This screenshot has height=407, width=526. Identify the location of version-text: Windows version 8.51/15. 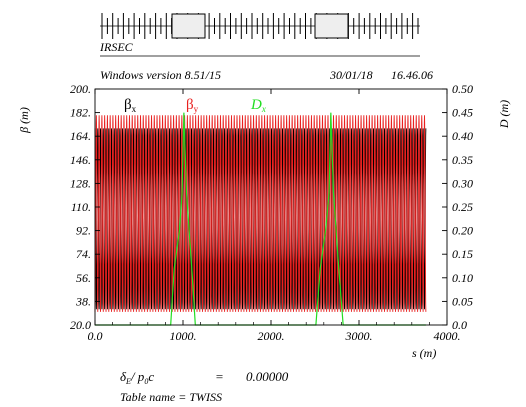
(160, 75).